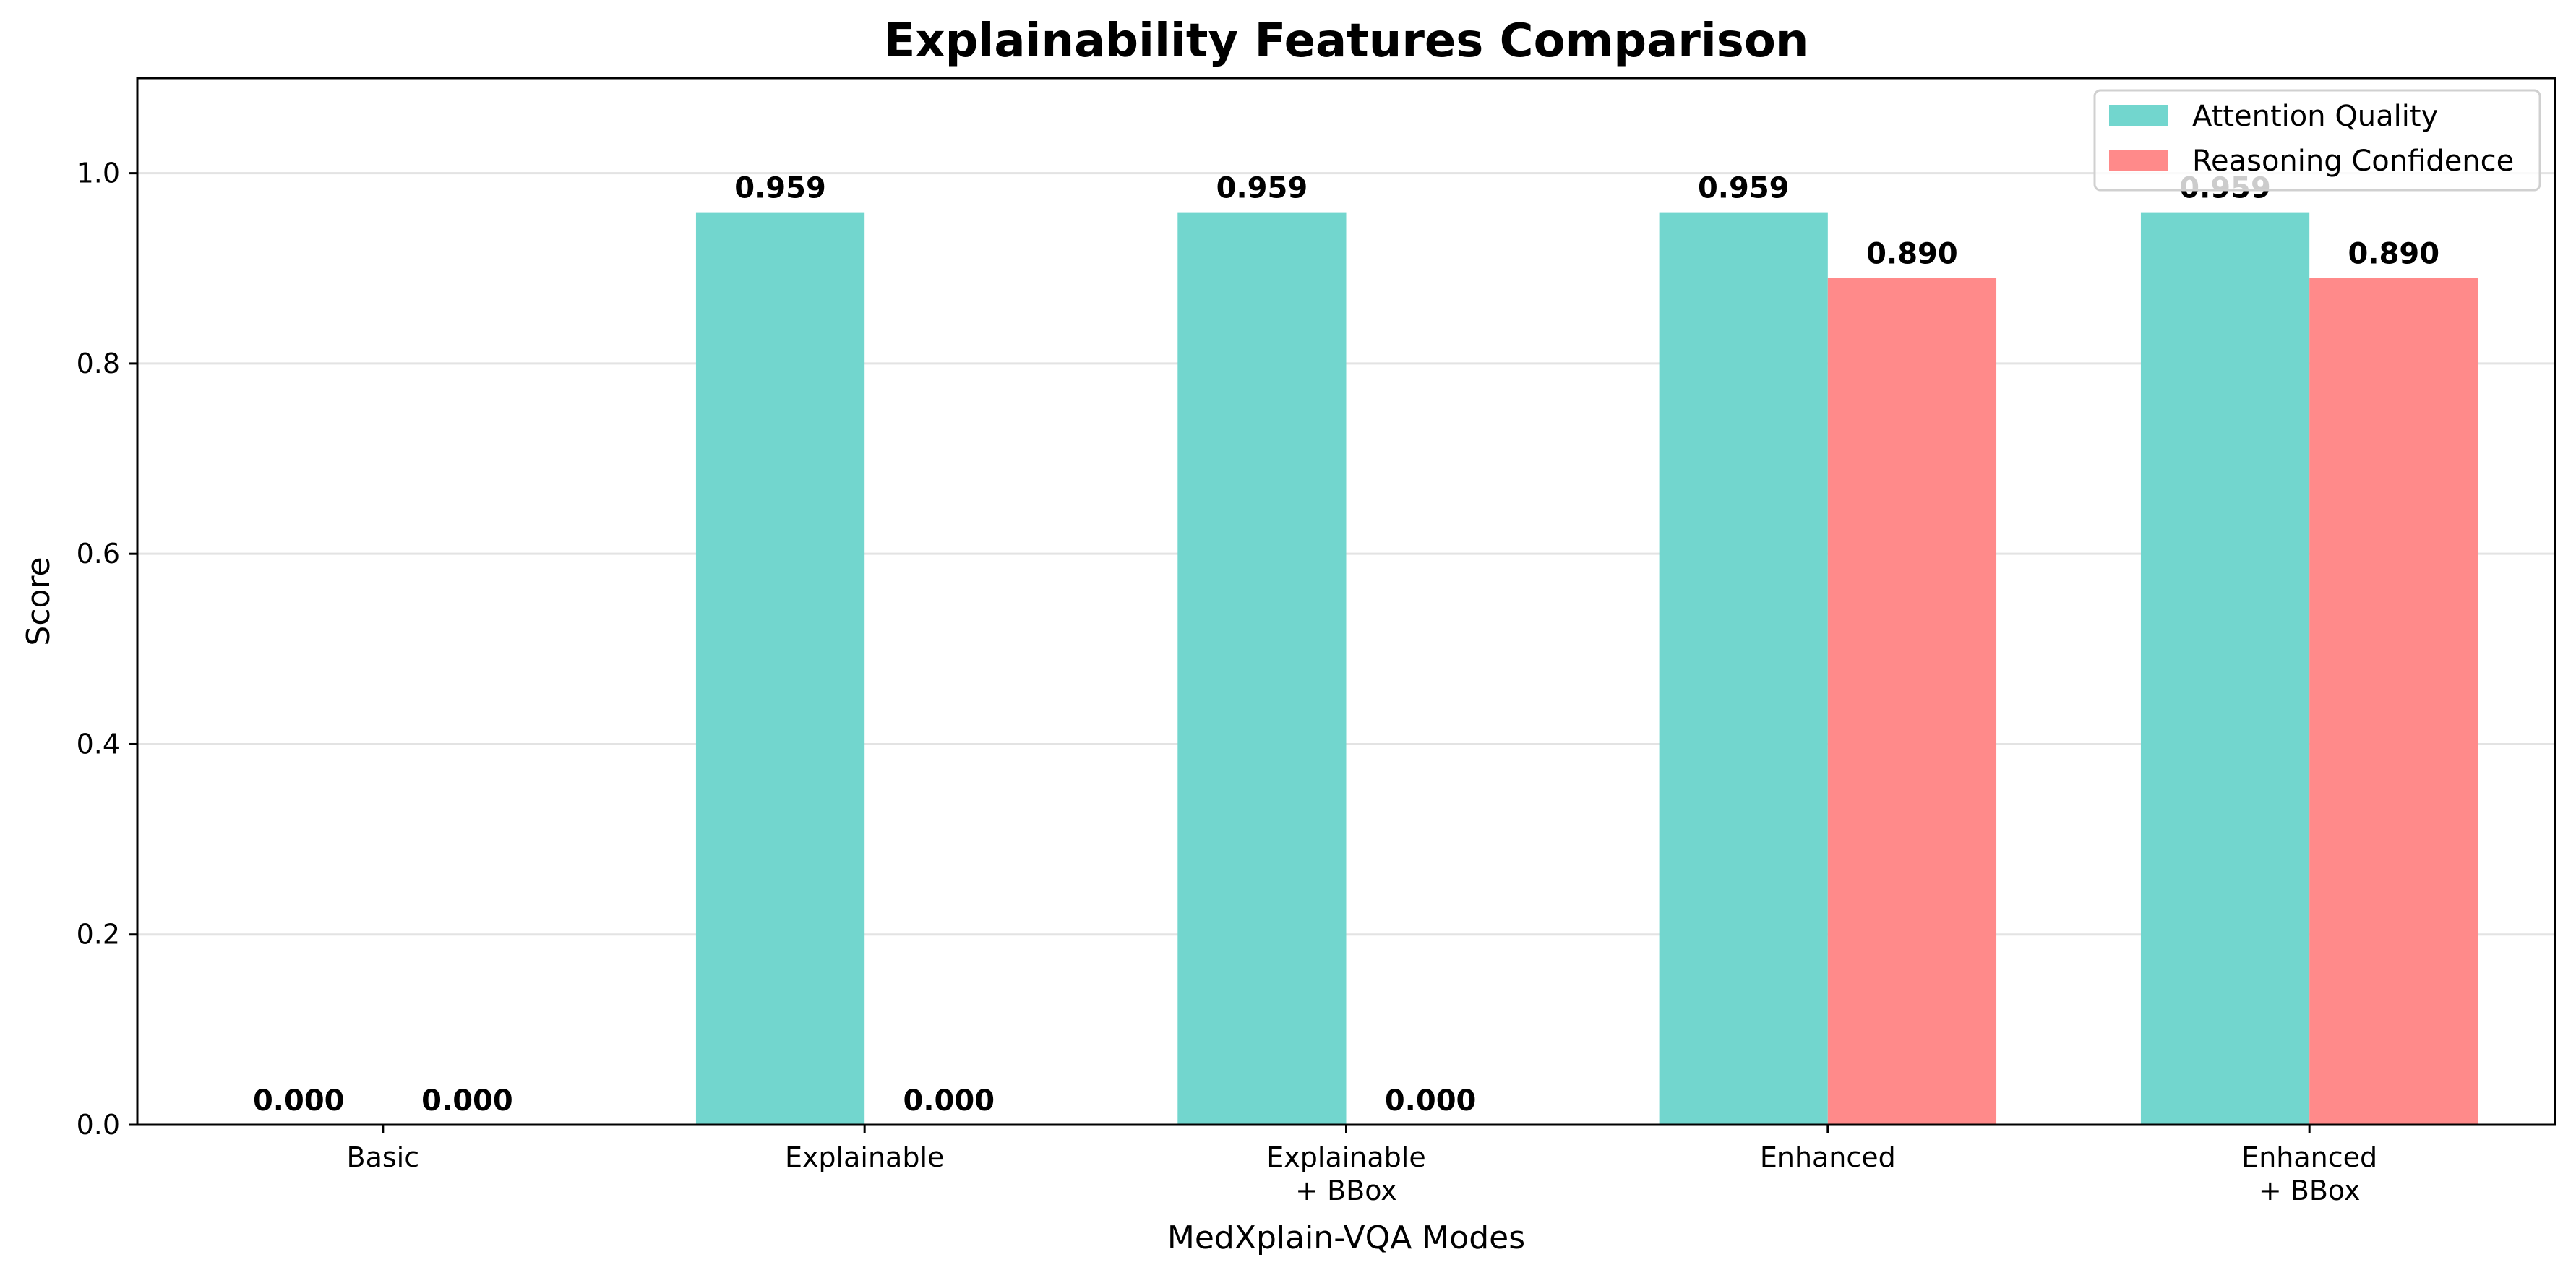  Describe the element at coordinates (99, 554) in the screenshot. I see `y-tick-label: 0.6` at that location.